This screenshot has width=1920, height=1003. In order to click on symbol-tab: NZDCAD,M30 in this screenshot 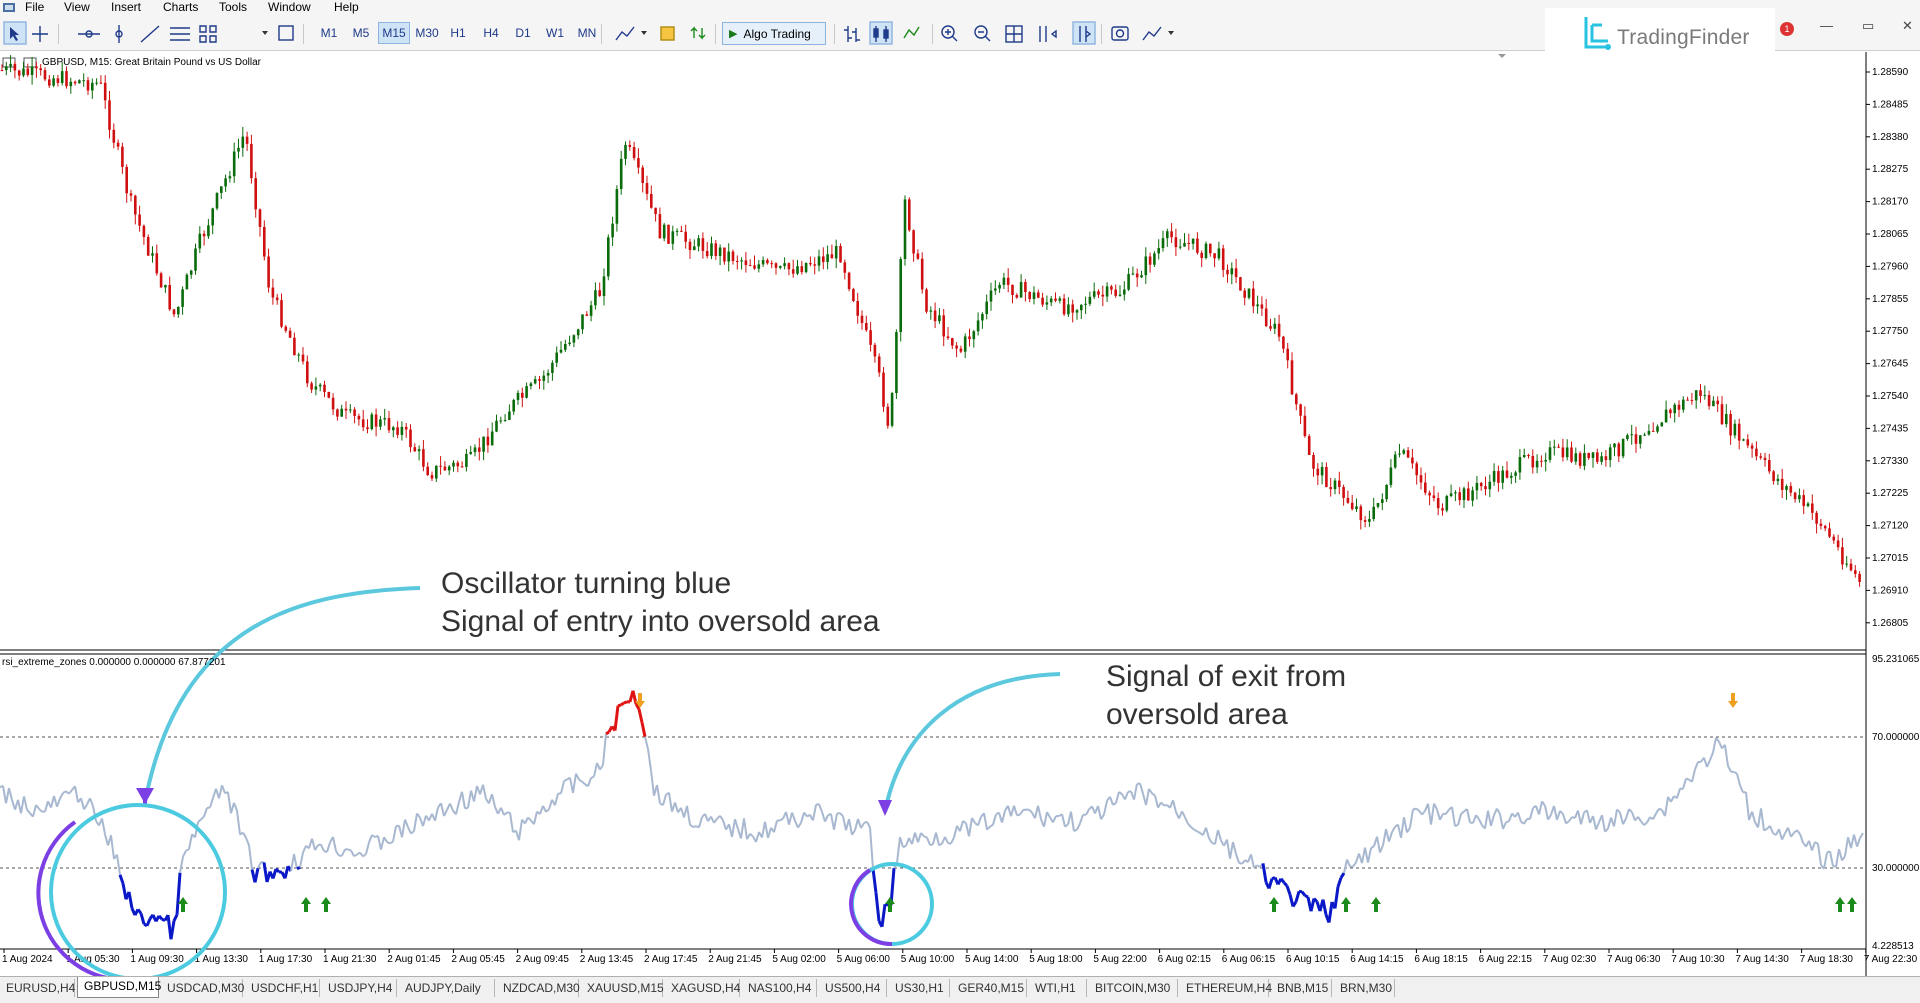, I will do `click(538, 988)`.